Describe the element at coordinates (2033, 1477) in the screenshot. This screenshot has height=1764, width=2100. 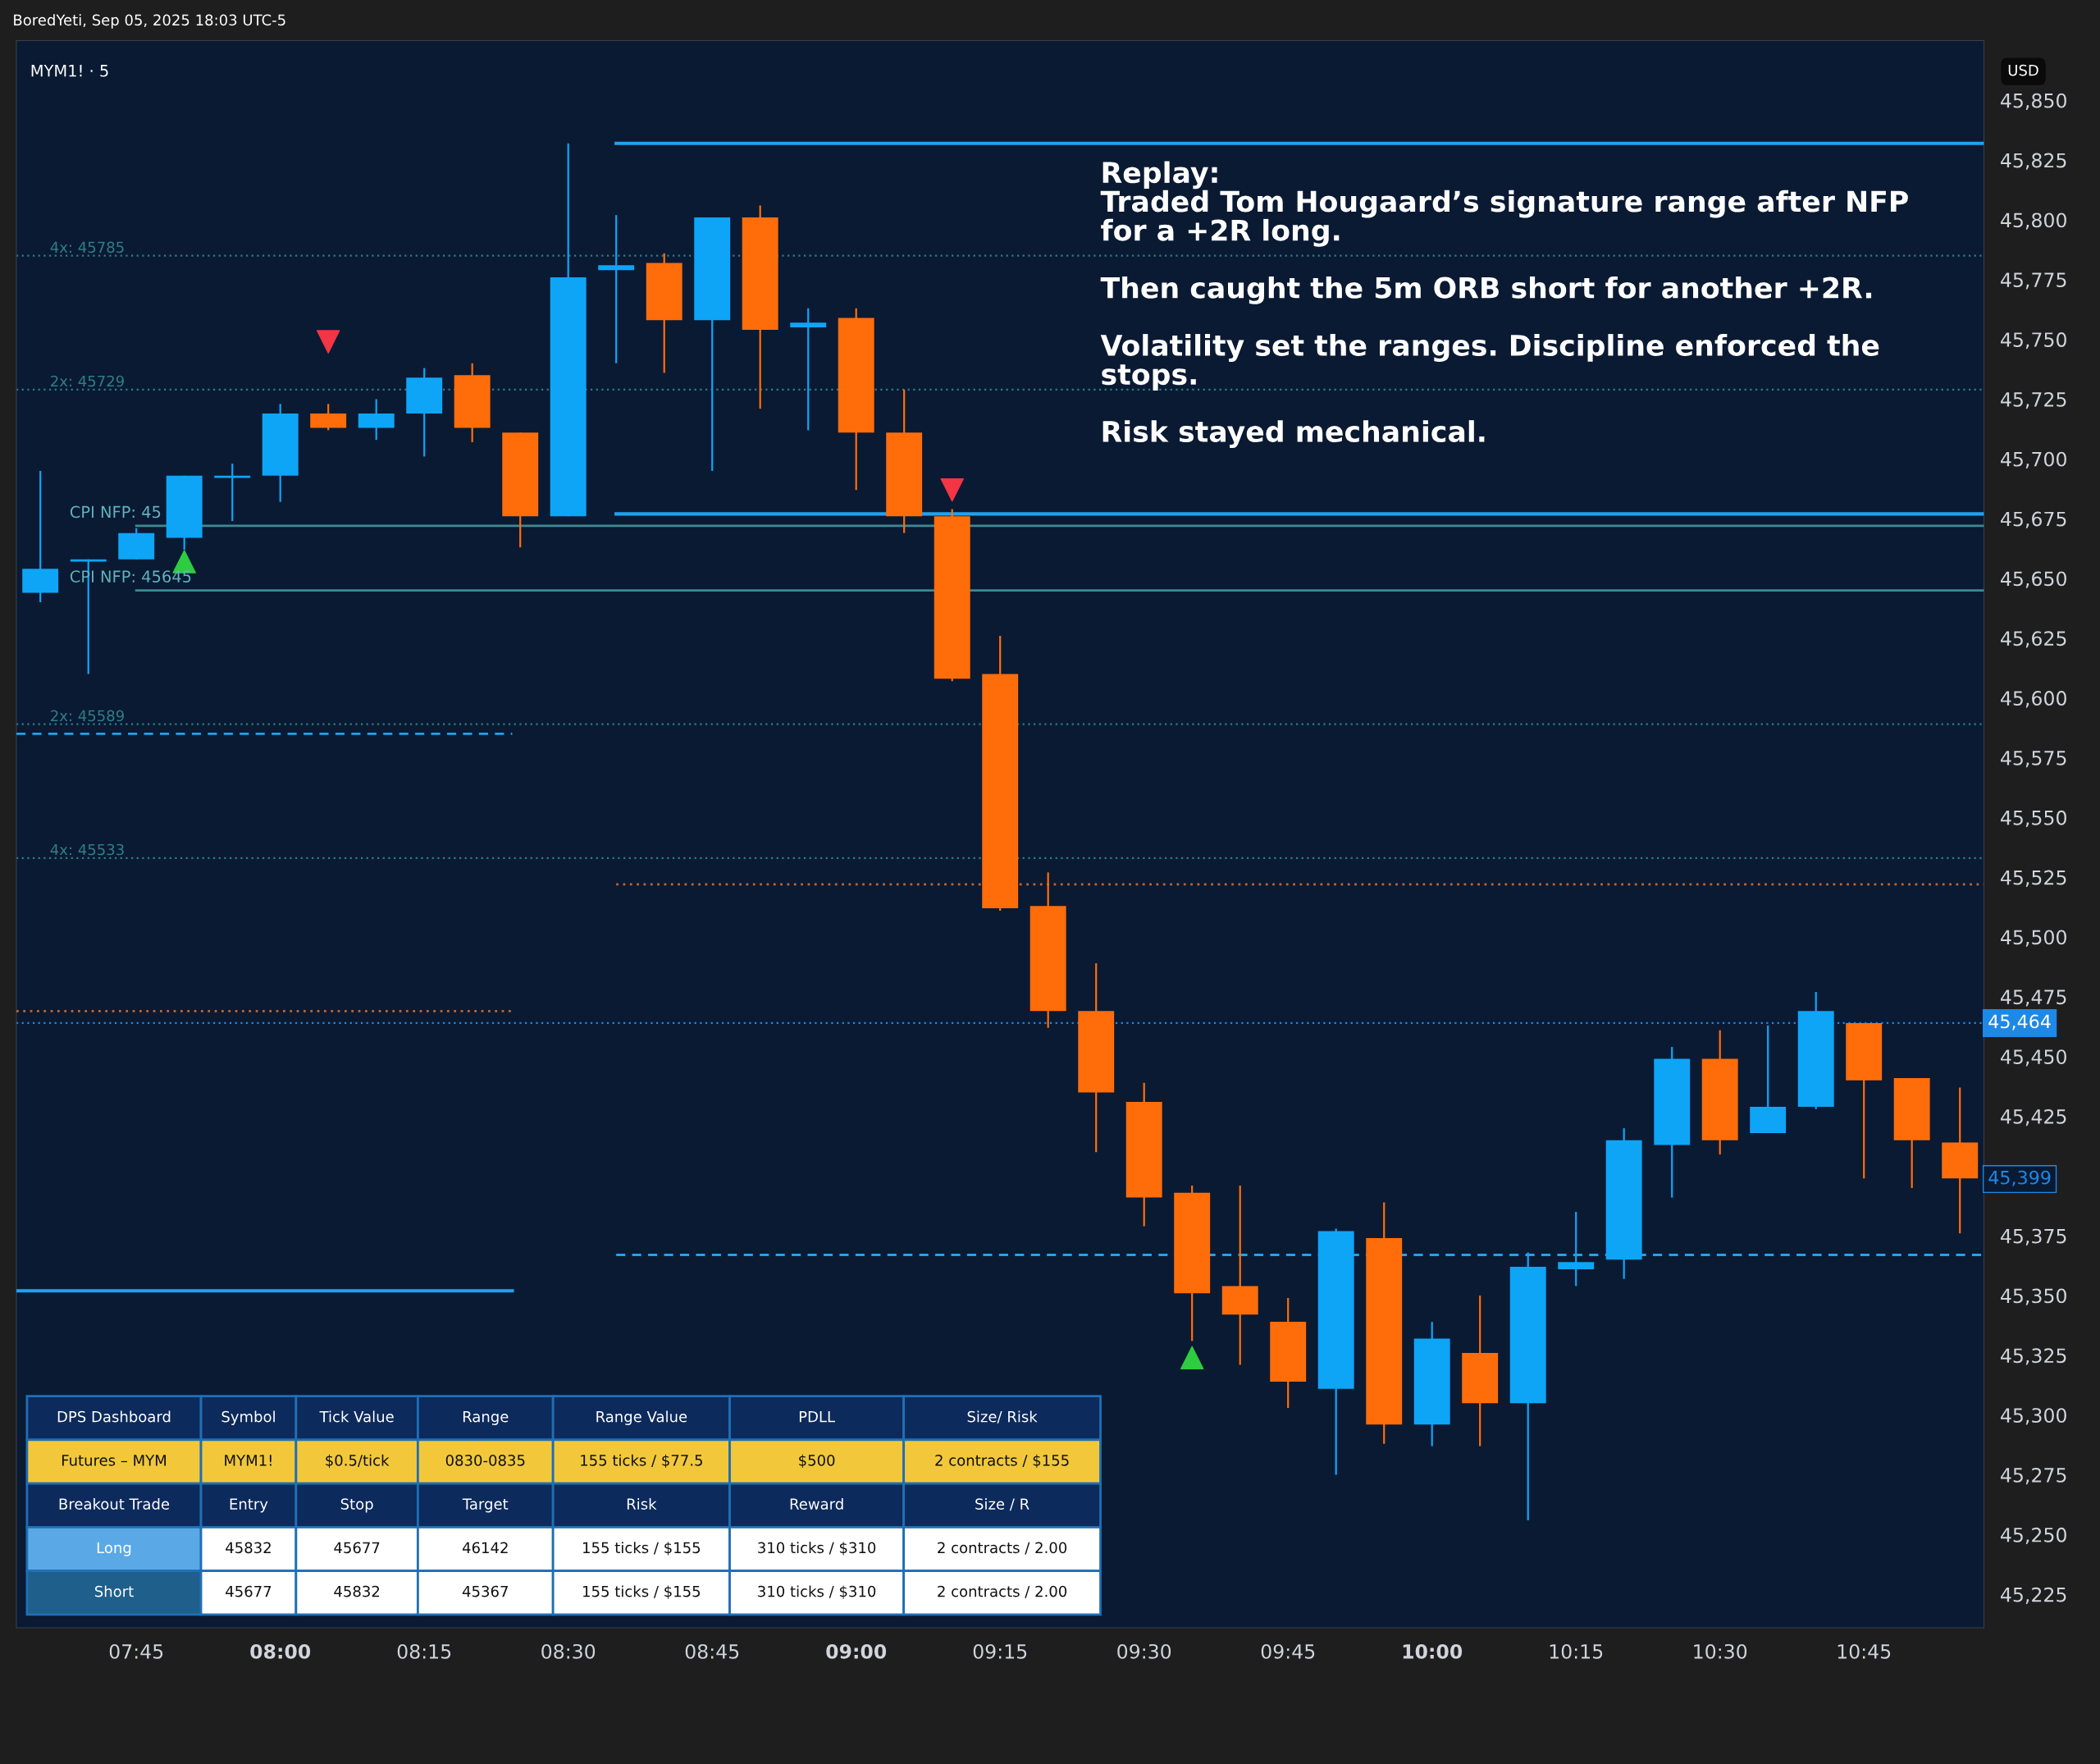
I see `y-tick-label: 45,275` at that location.